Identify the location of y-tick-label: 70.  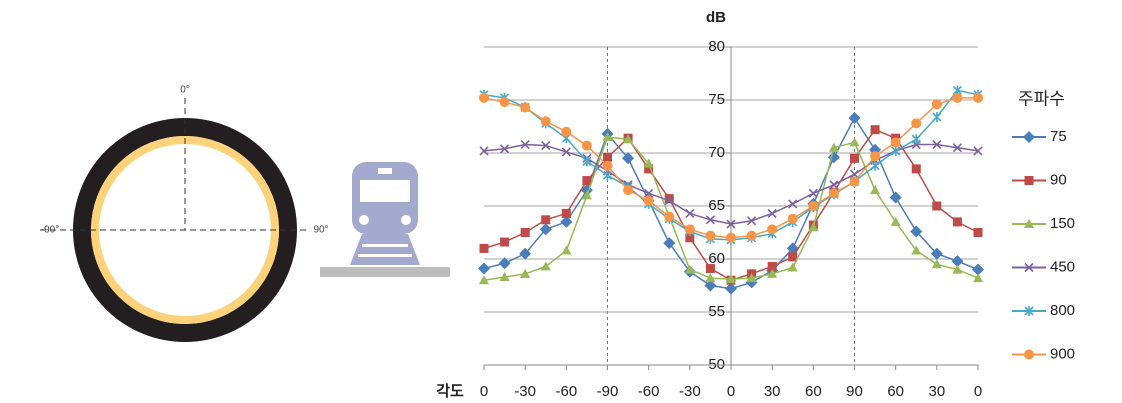
(716, 152).